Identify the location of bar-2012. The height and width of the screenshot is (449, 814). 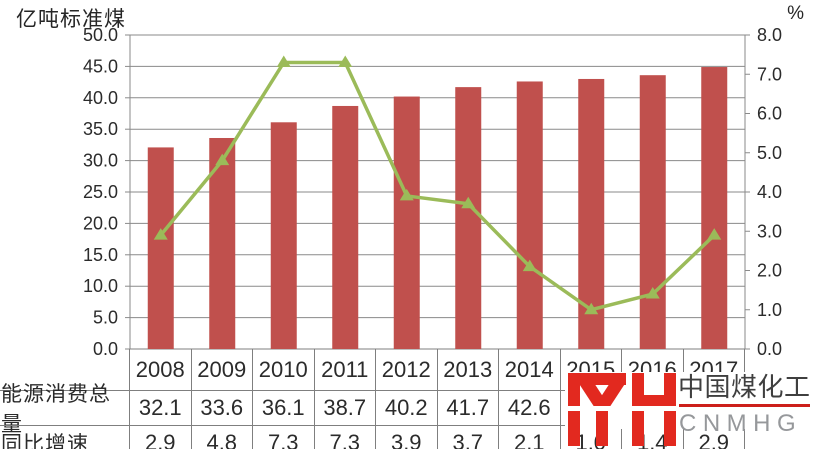
(406, 222).